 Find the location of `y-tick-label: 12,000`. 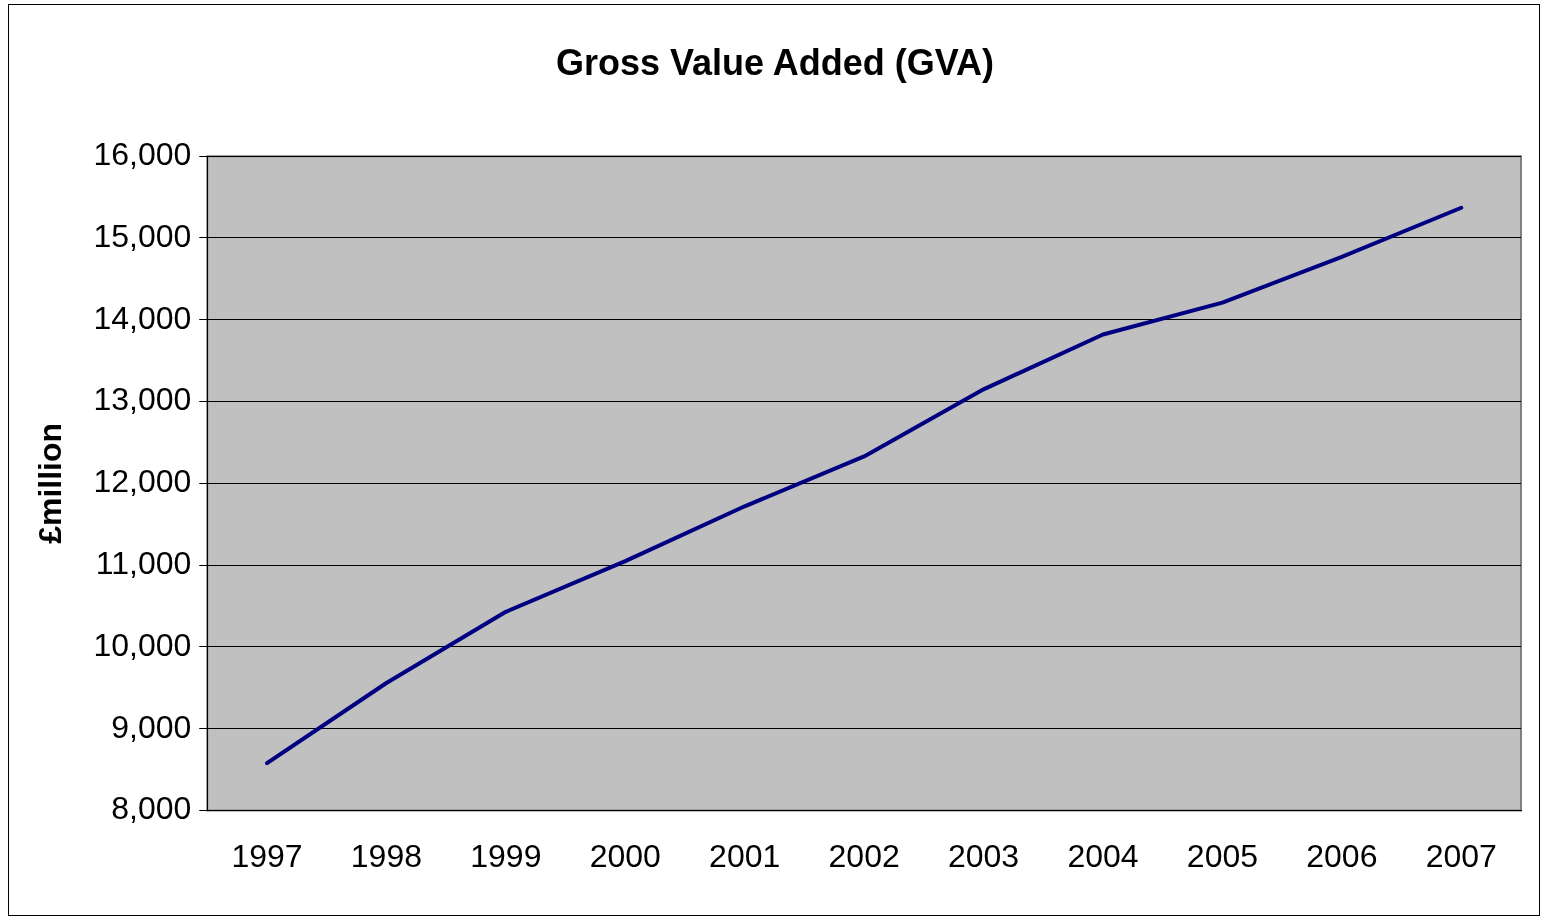

y-tick-label: 12,000 is located at coordinates (142, 481).